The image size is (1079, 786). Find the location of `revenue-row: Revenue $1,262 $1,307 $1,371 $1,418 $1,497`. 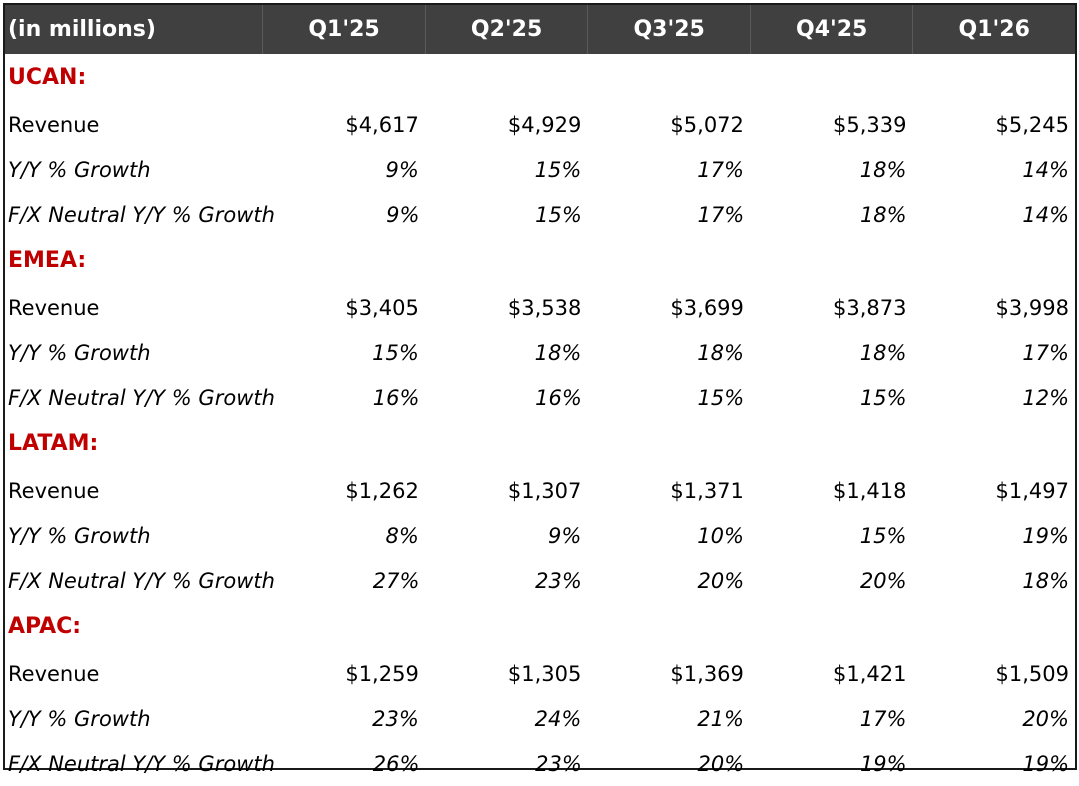

revenue-row: Revenue $1,262 $1,307 $1,371 $1,418 $1,497 is located at coordinates (540, 490).